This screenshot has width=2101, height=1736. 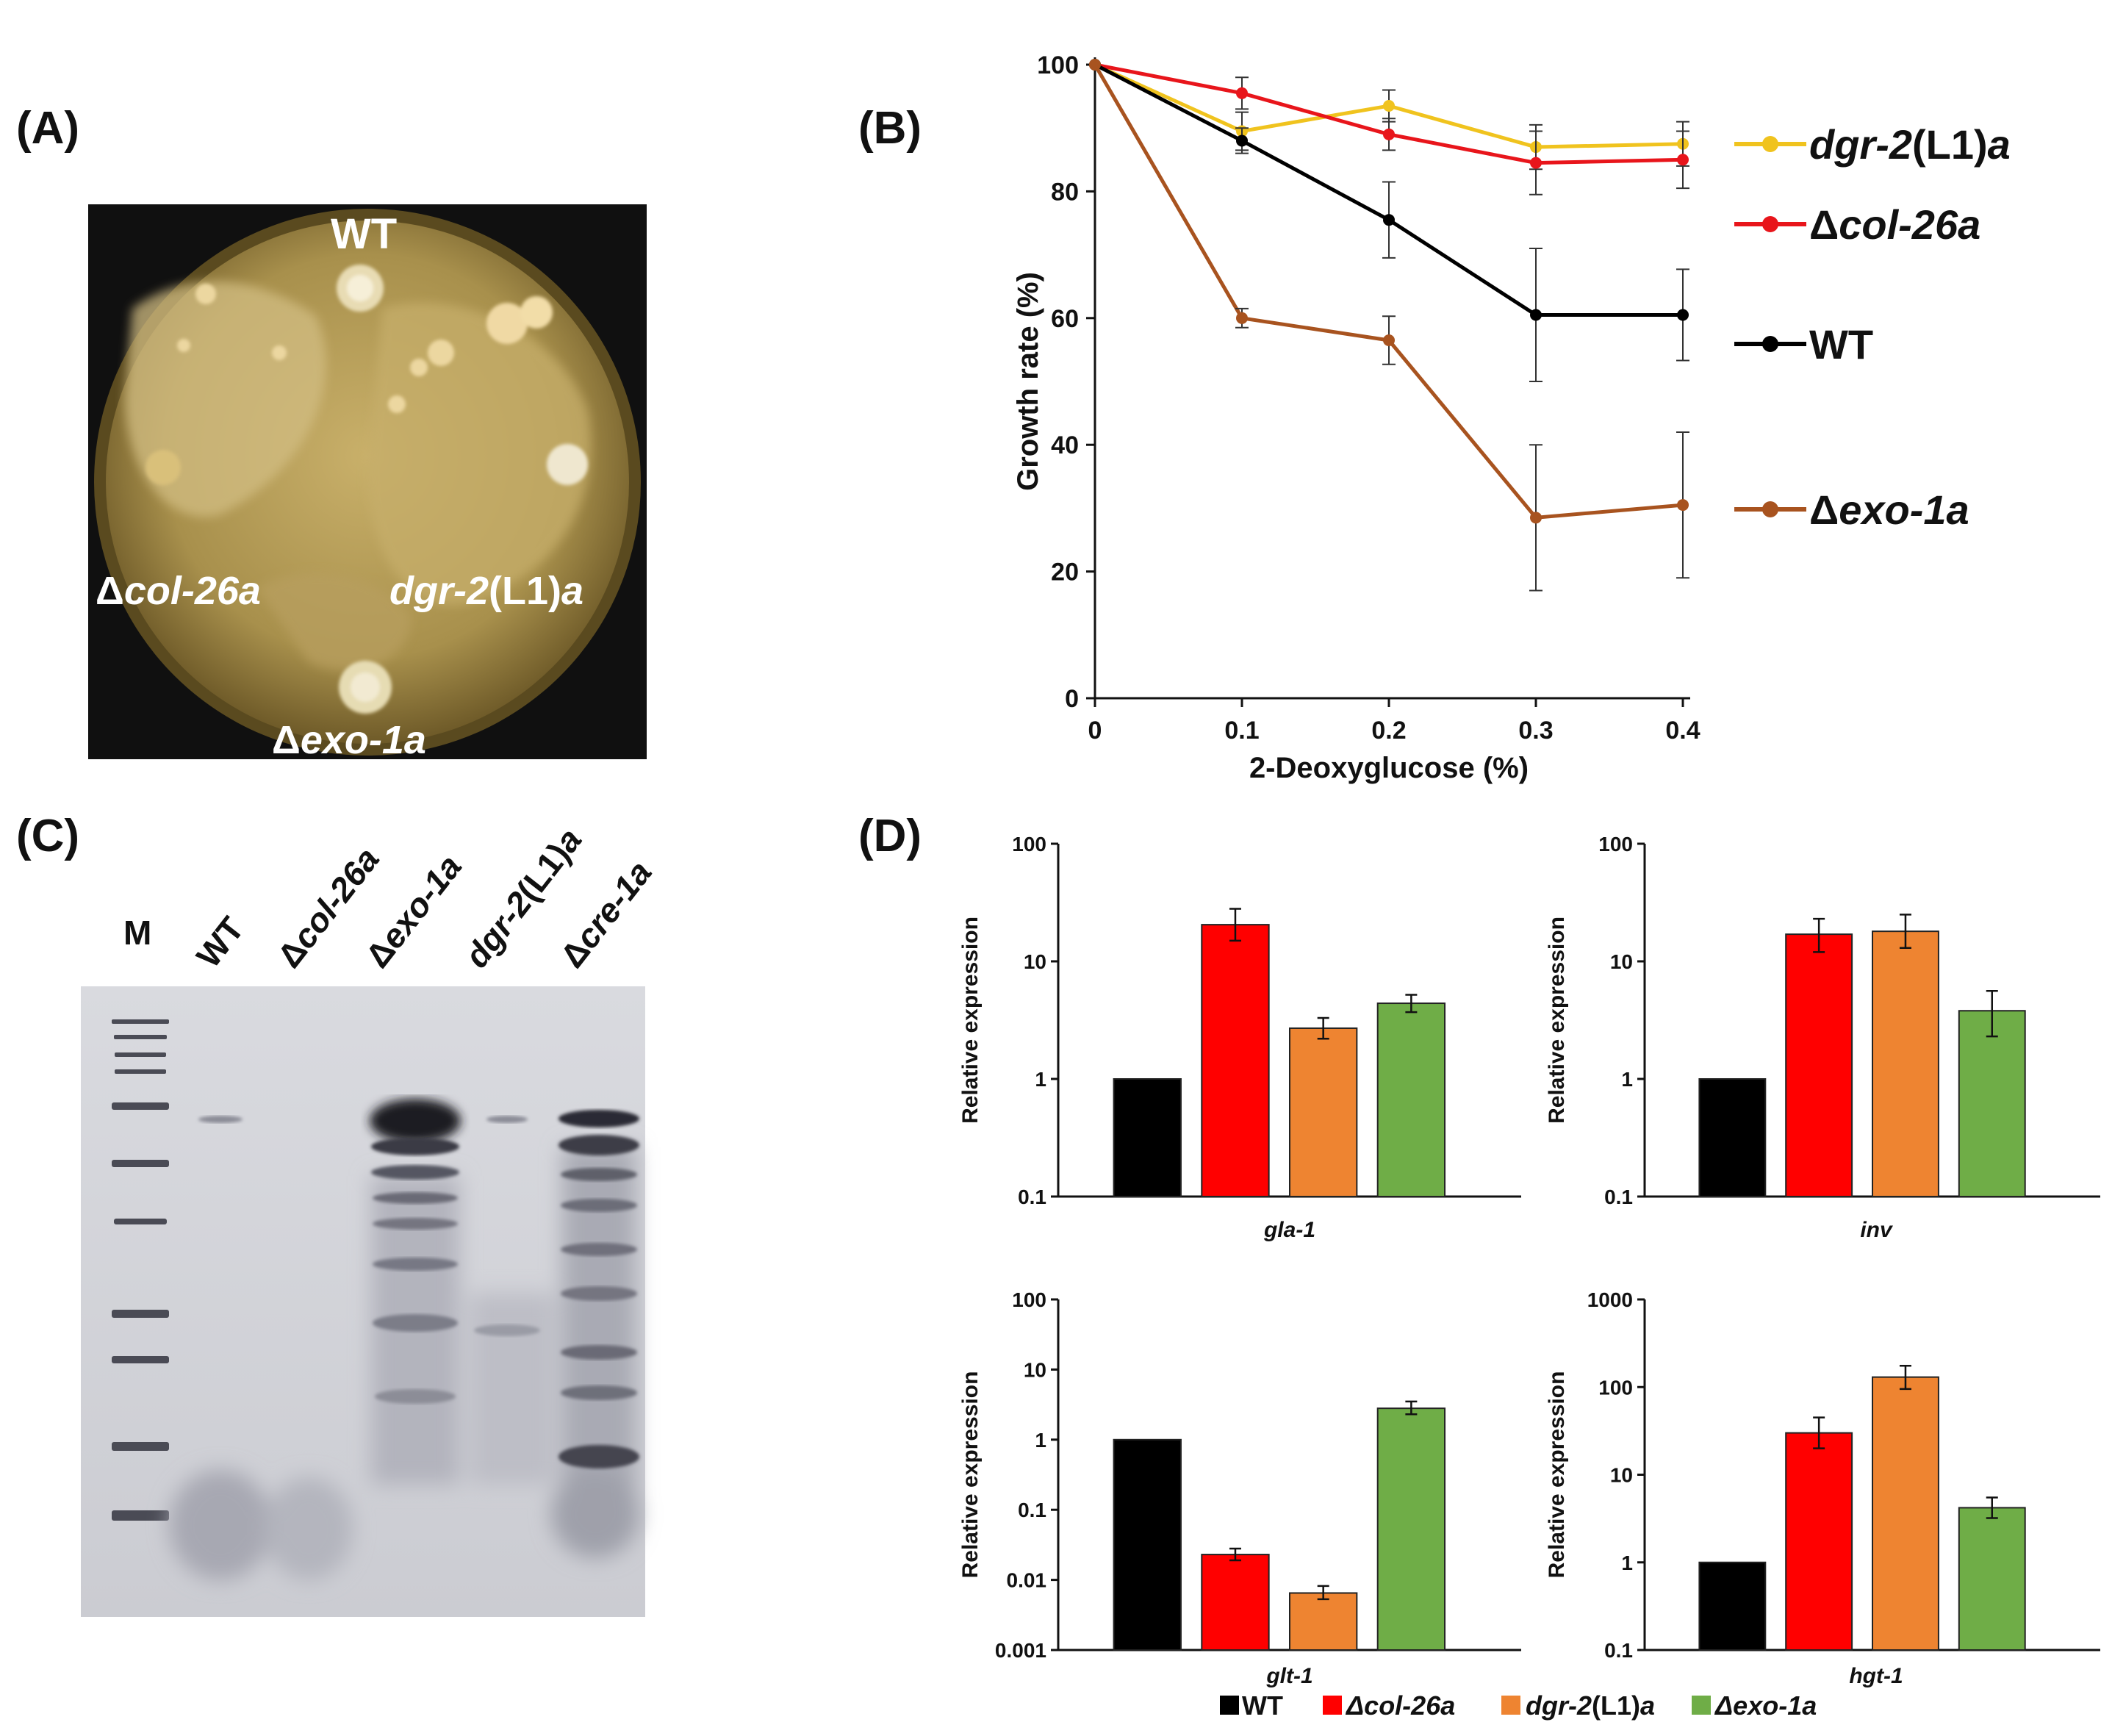 I want to click on series-exo1, so click(x=1389, y=325).